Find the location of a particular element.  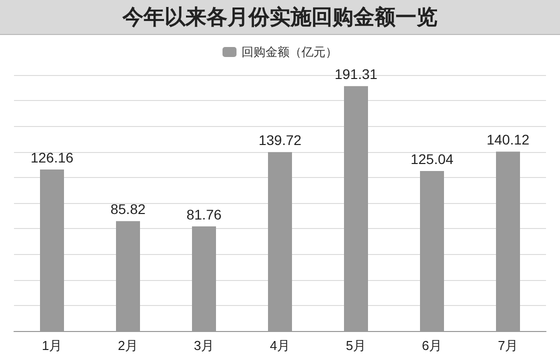

data-label: 140.12 is located at coordinates (508, 140).